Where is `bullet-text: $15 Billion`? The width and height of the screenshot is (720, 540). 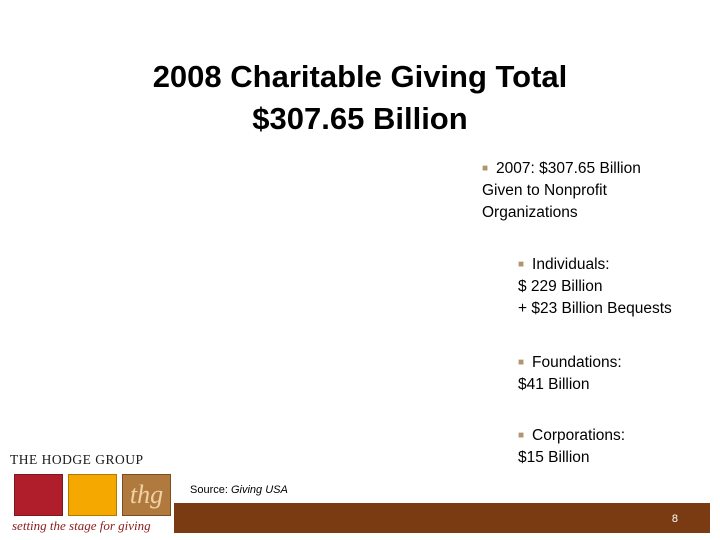
bullet-text: $15 Billion is located at coordinates (554, 457).